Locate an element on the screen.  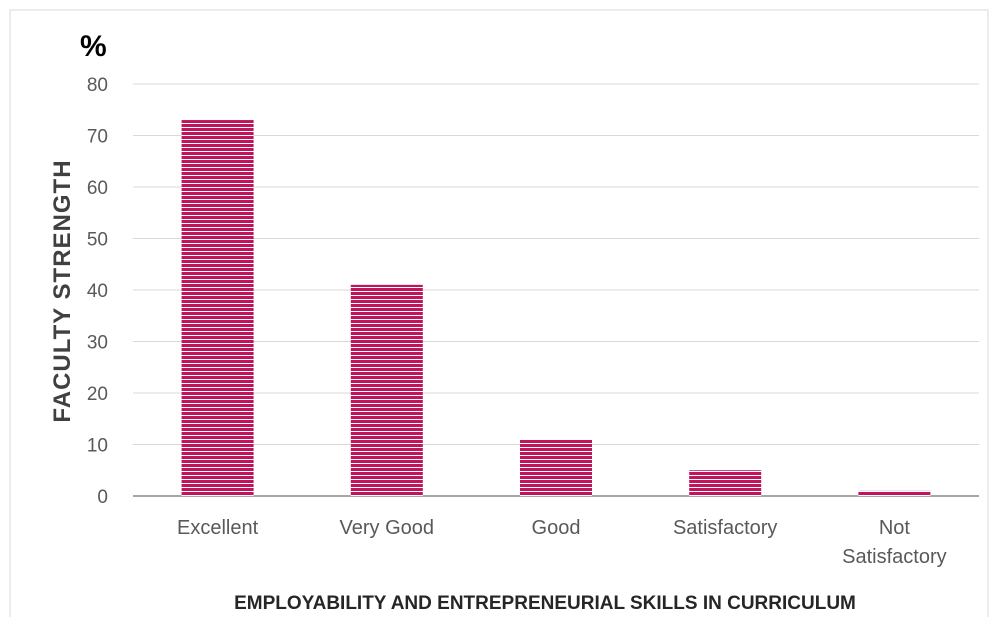
x-category-label: Very Good is located at coordinates (387, 528).